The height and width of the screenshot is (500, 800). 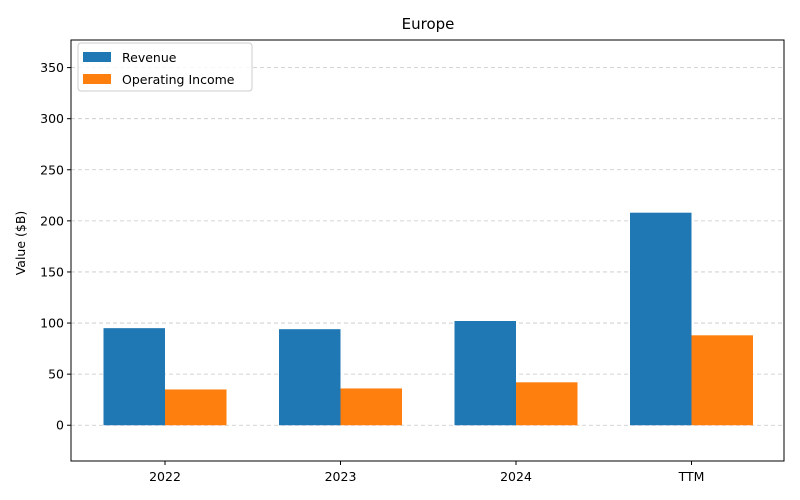 I want to click on y-tick-label: 250, so click(x=52, y=169).